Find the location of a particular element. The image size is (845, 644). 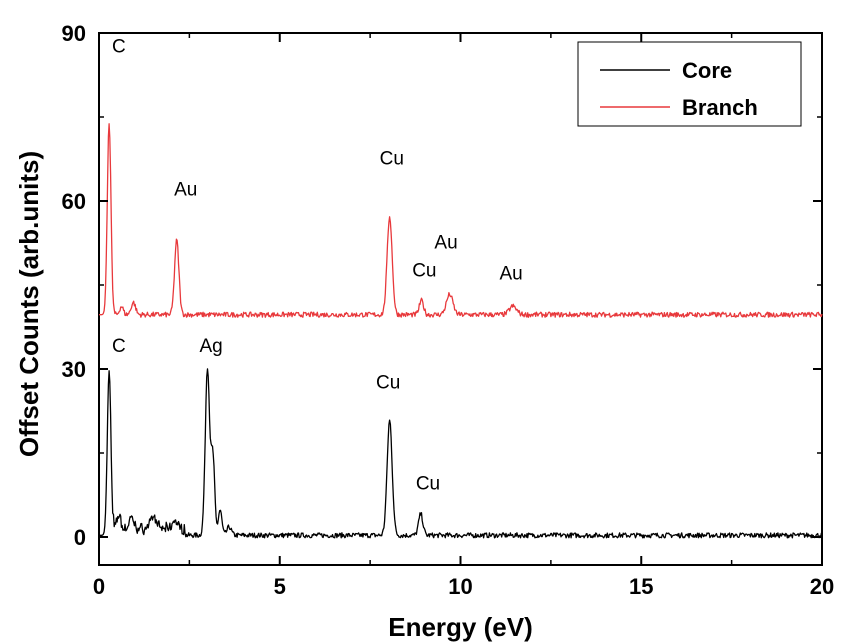

y-axis-title: Offset Counts (arb.units) is located at coordinates (29, 304).